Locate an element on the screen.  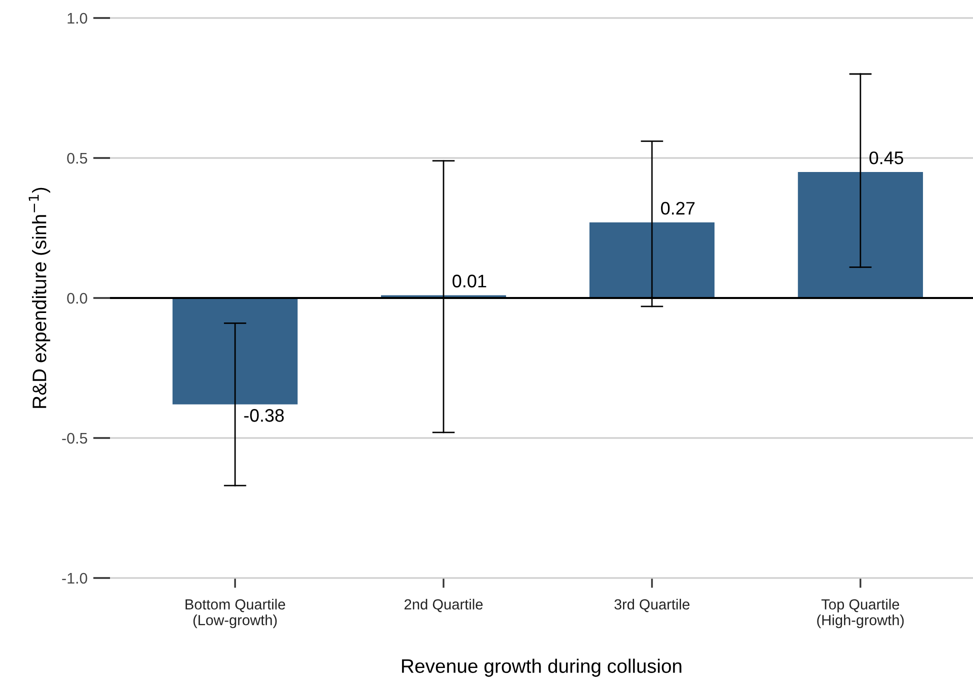
data-label: -0.38 is located at coordinates (264, 415).